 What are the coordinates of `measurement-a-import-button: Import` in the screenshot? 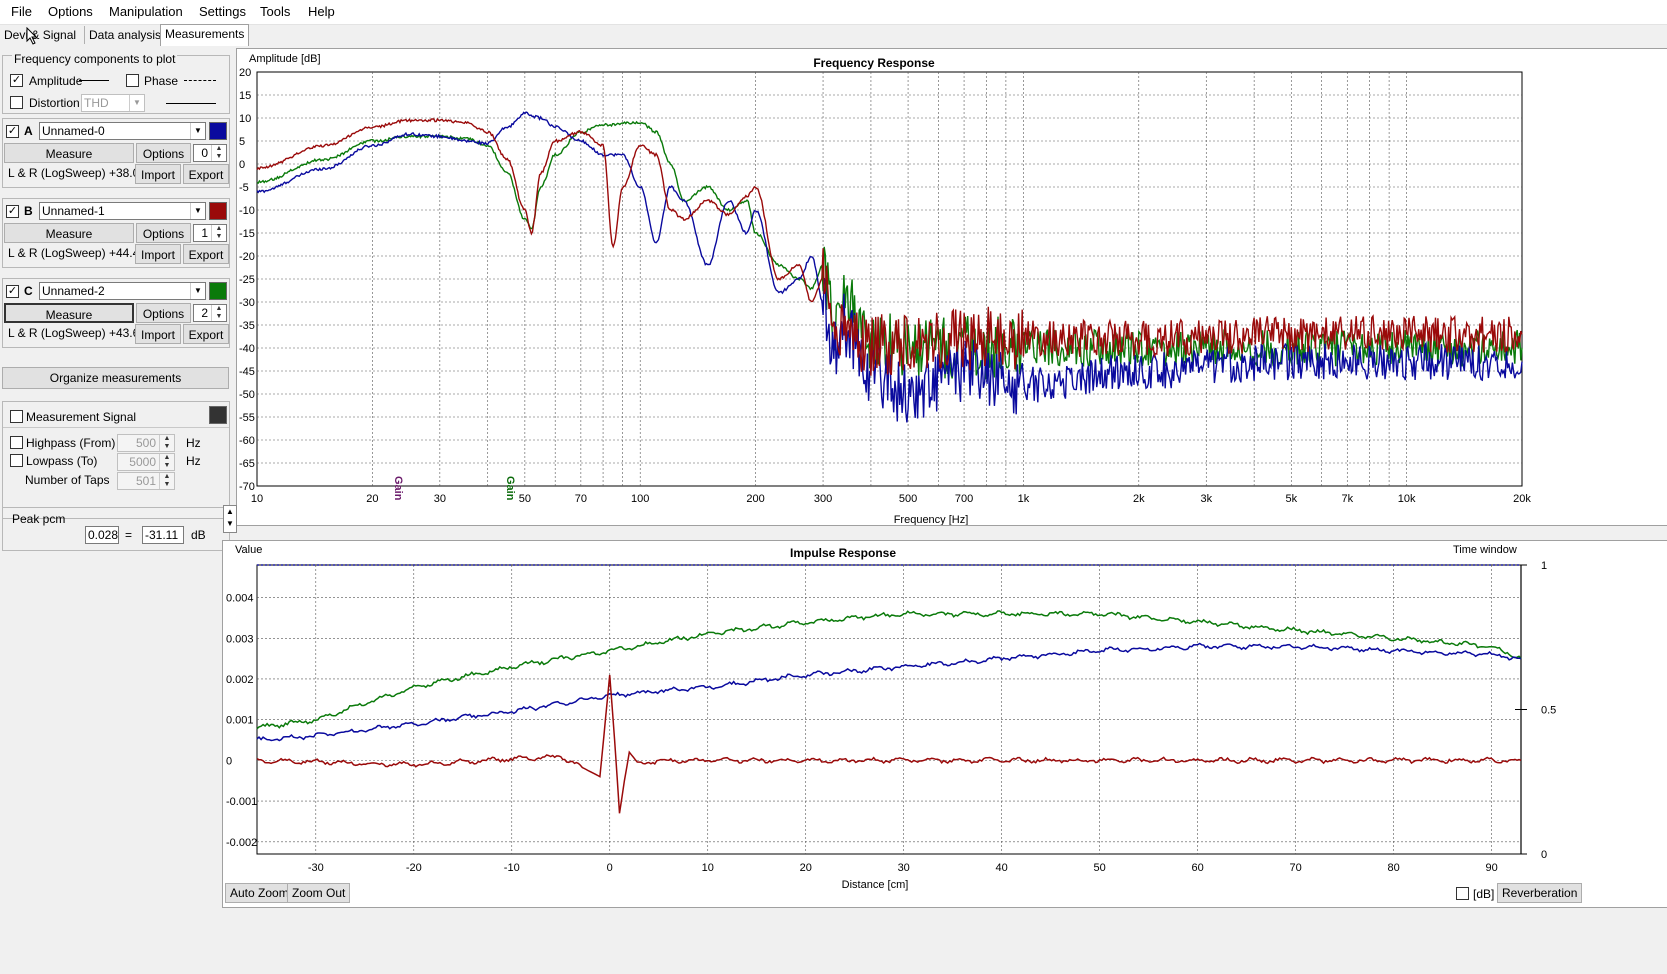 It's located at (158, 174).